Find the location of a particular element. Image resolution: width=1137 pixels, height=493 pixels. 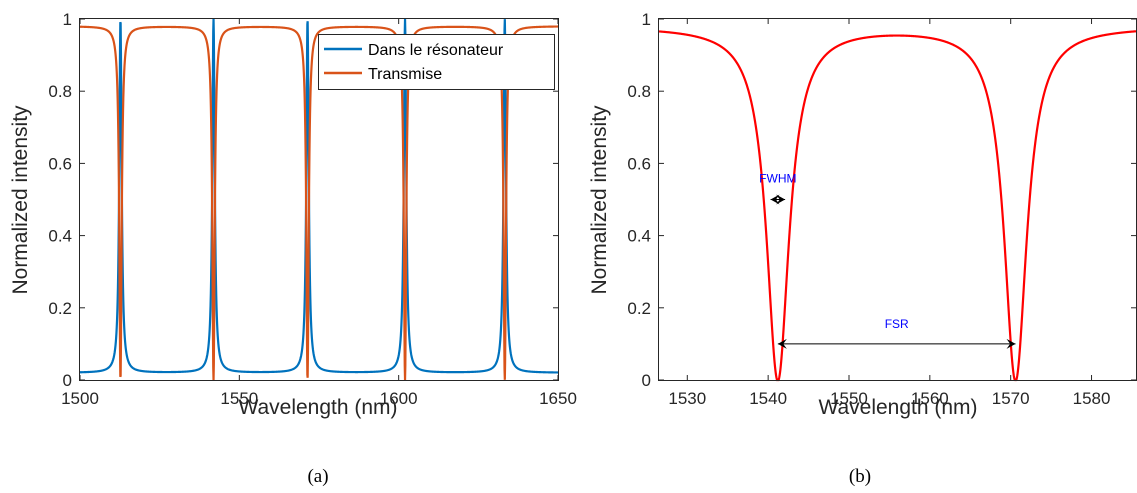

chart-a-xtick-label: 1650 is located at coordinates (558, 398).